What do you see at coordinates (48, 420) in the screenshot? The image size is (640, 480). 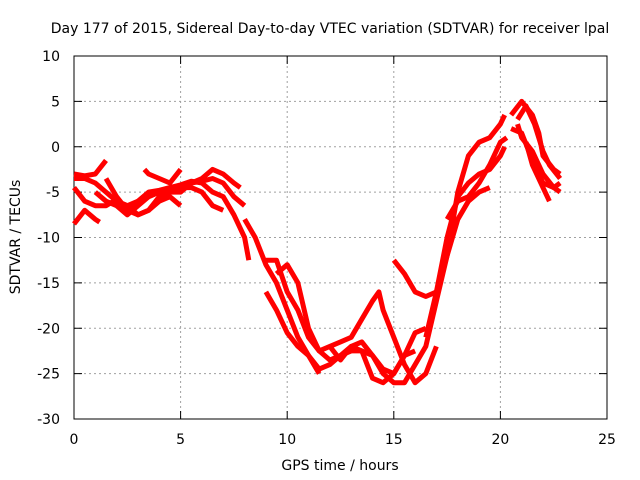 I see `y-tick-label-8: -30` at bounding box center [48, 420].